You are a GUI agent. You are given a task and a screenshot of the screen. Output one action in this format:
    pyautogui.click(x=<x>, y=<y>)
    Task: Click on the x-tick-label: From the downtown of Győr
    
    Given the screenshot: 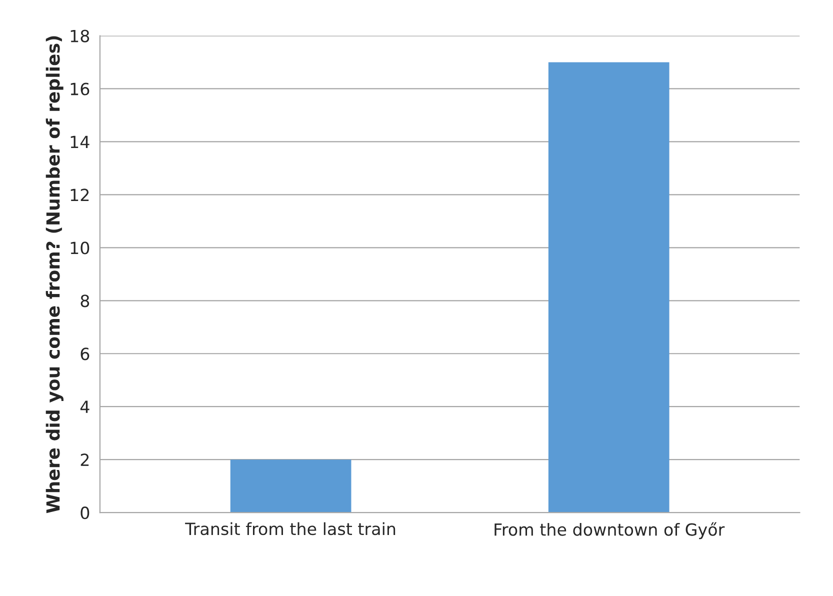 What is the action you would take?
    pyautogui.click(x=609, y=531)
    